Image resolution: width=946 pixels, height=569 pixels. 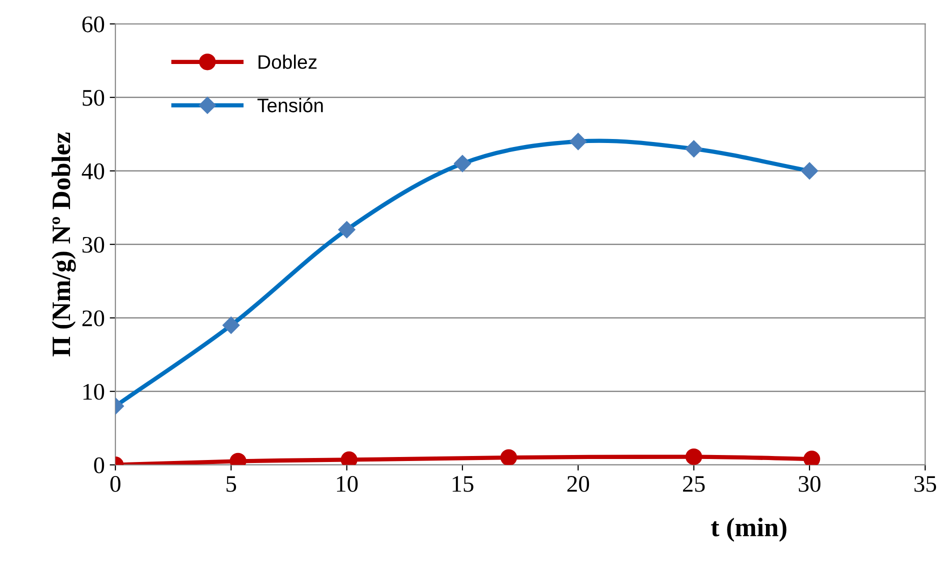 What do you see at coordinates (93, 171) in the screenshot?
I see `y-tick-label: 40` at bounding box center [93, 171].